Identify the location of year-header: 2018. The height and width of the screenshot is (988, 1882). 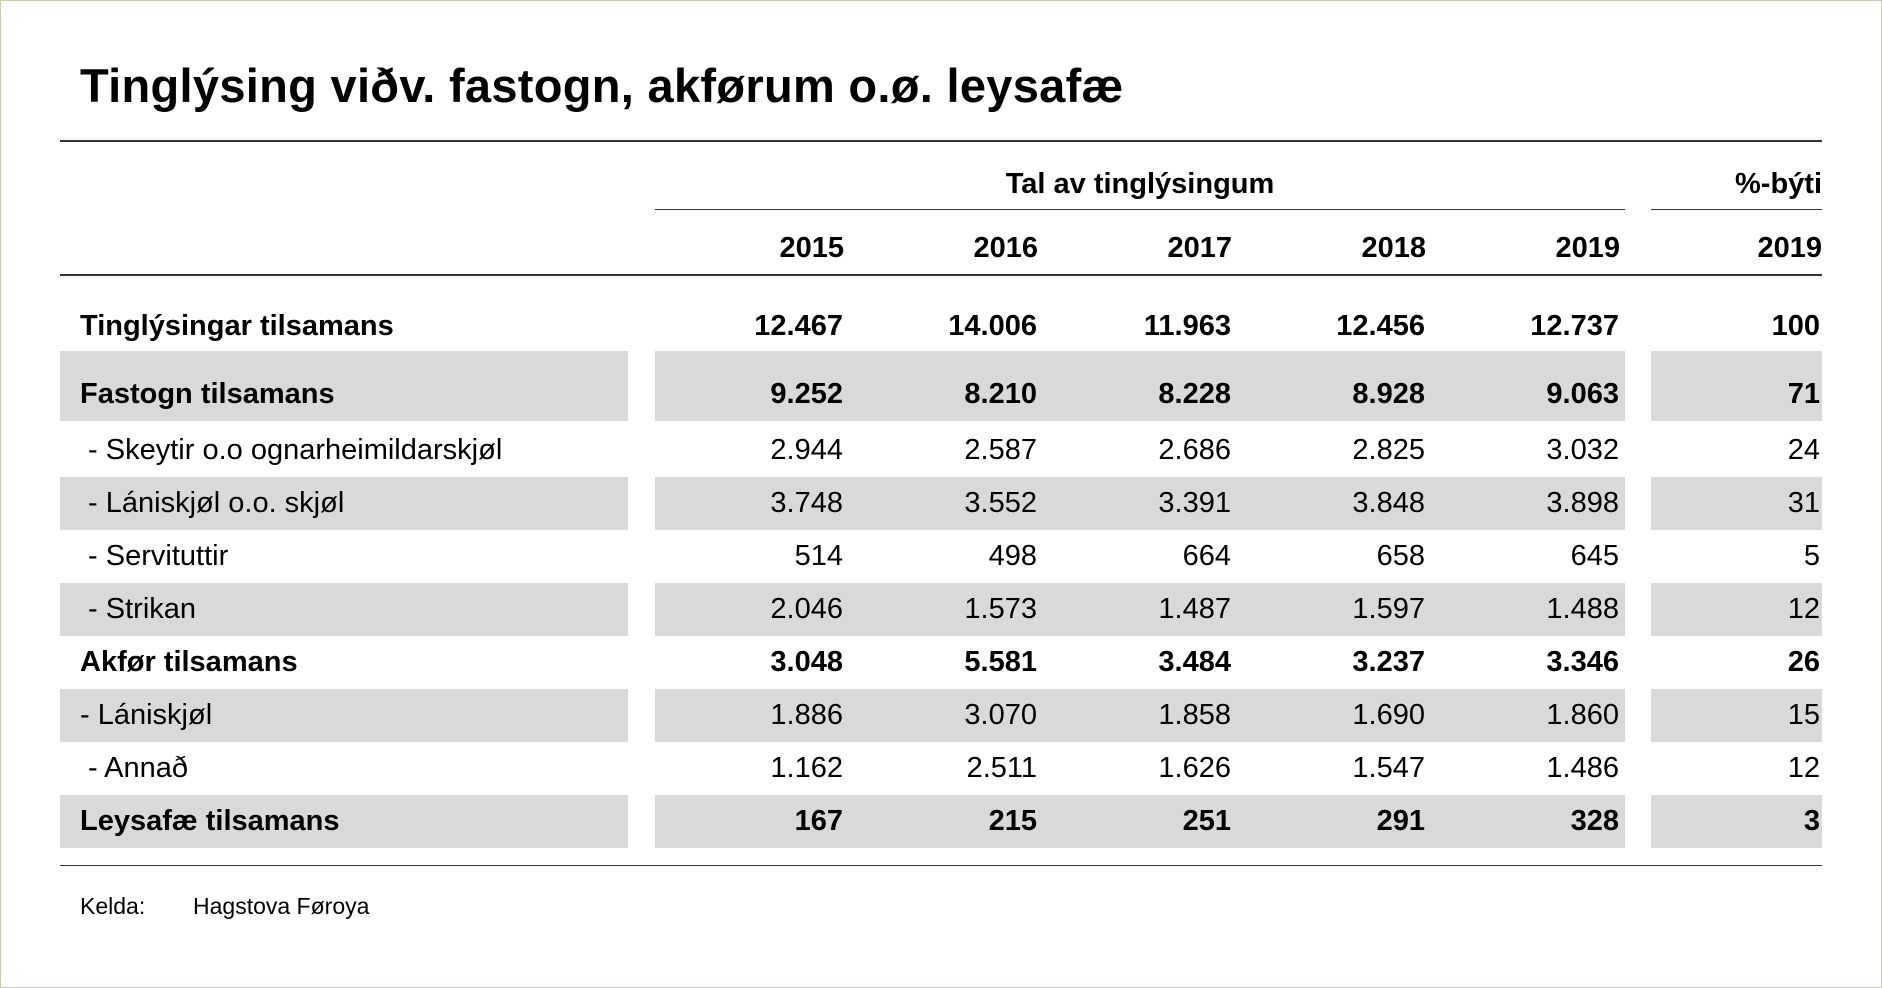
(1393, 248).